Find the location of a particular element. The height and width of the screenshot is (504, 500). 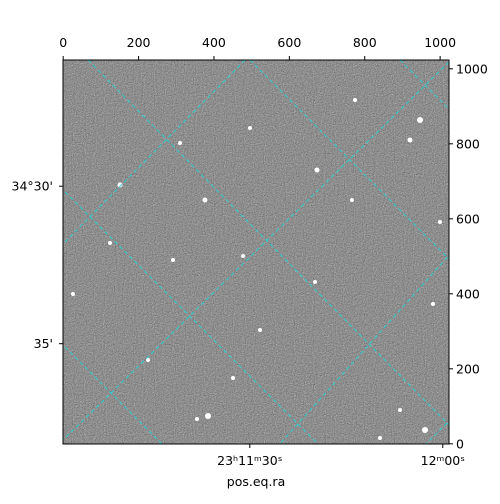

x-tick-label: 400 is located at coordinates (214, 42).